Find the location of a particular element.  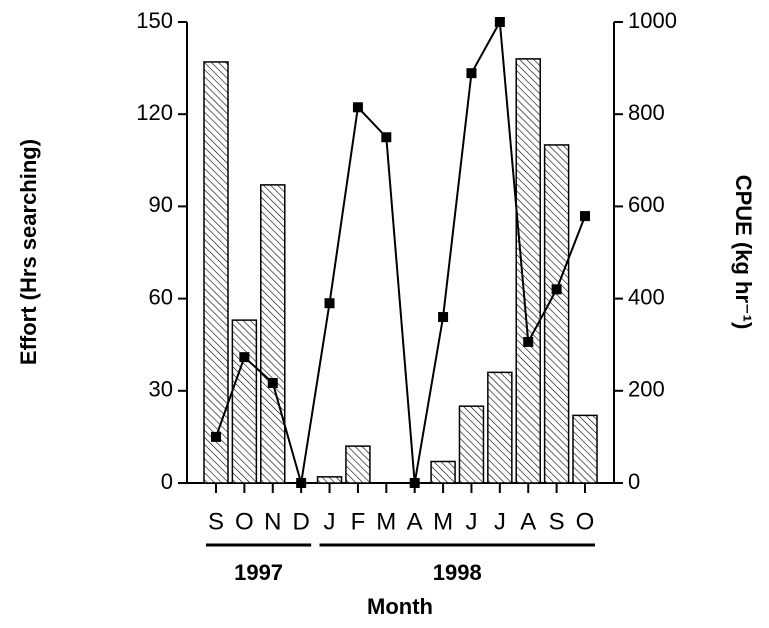

y-tick-label: 30 is located at coordinates (161, 389).